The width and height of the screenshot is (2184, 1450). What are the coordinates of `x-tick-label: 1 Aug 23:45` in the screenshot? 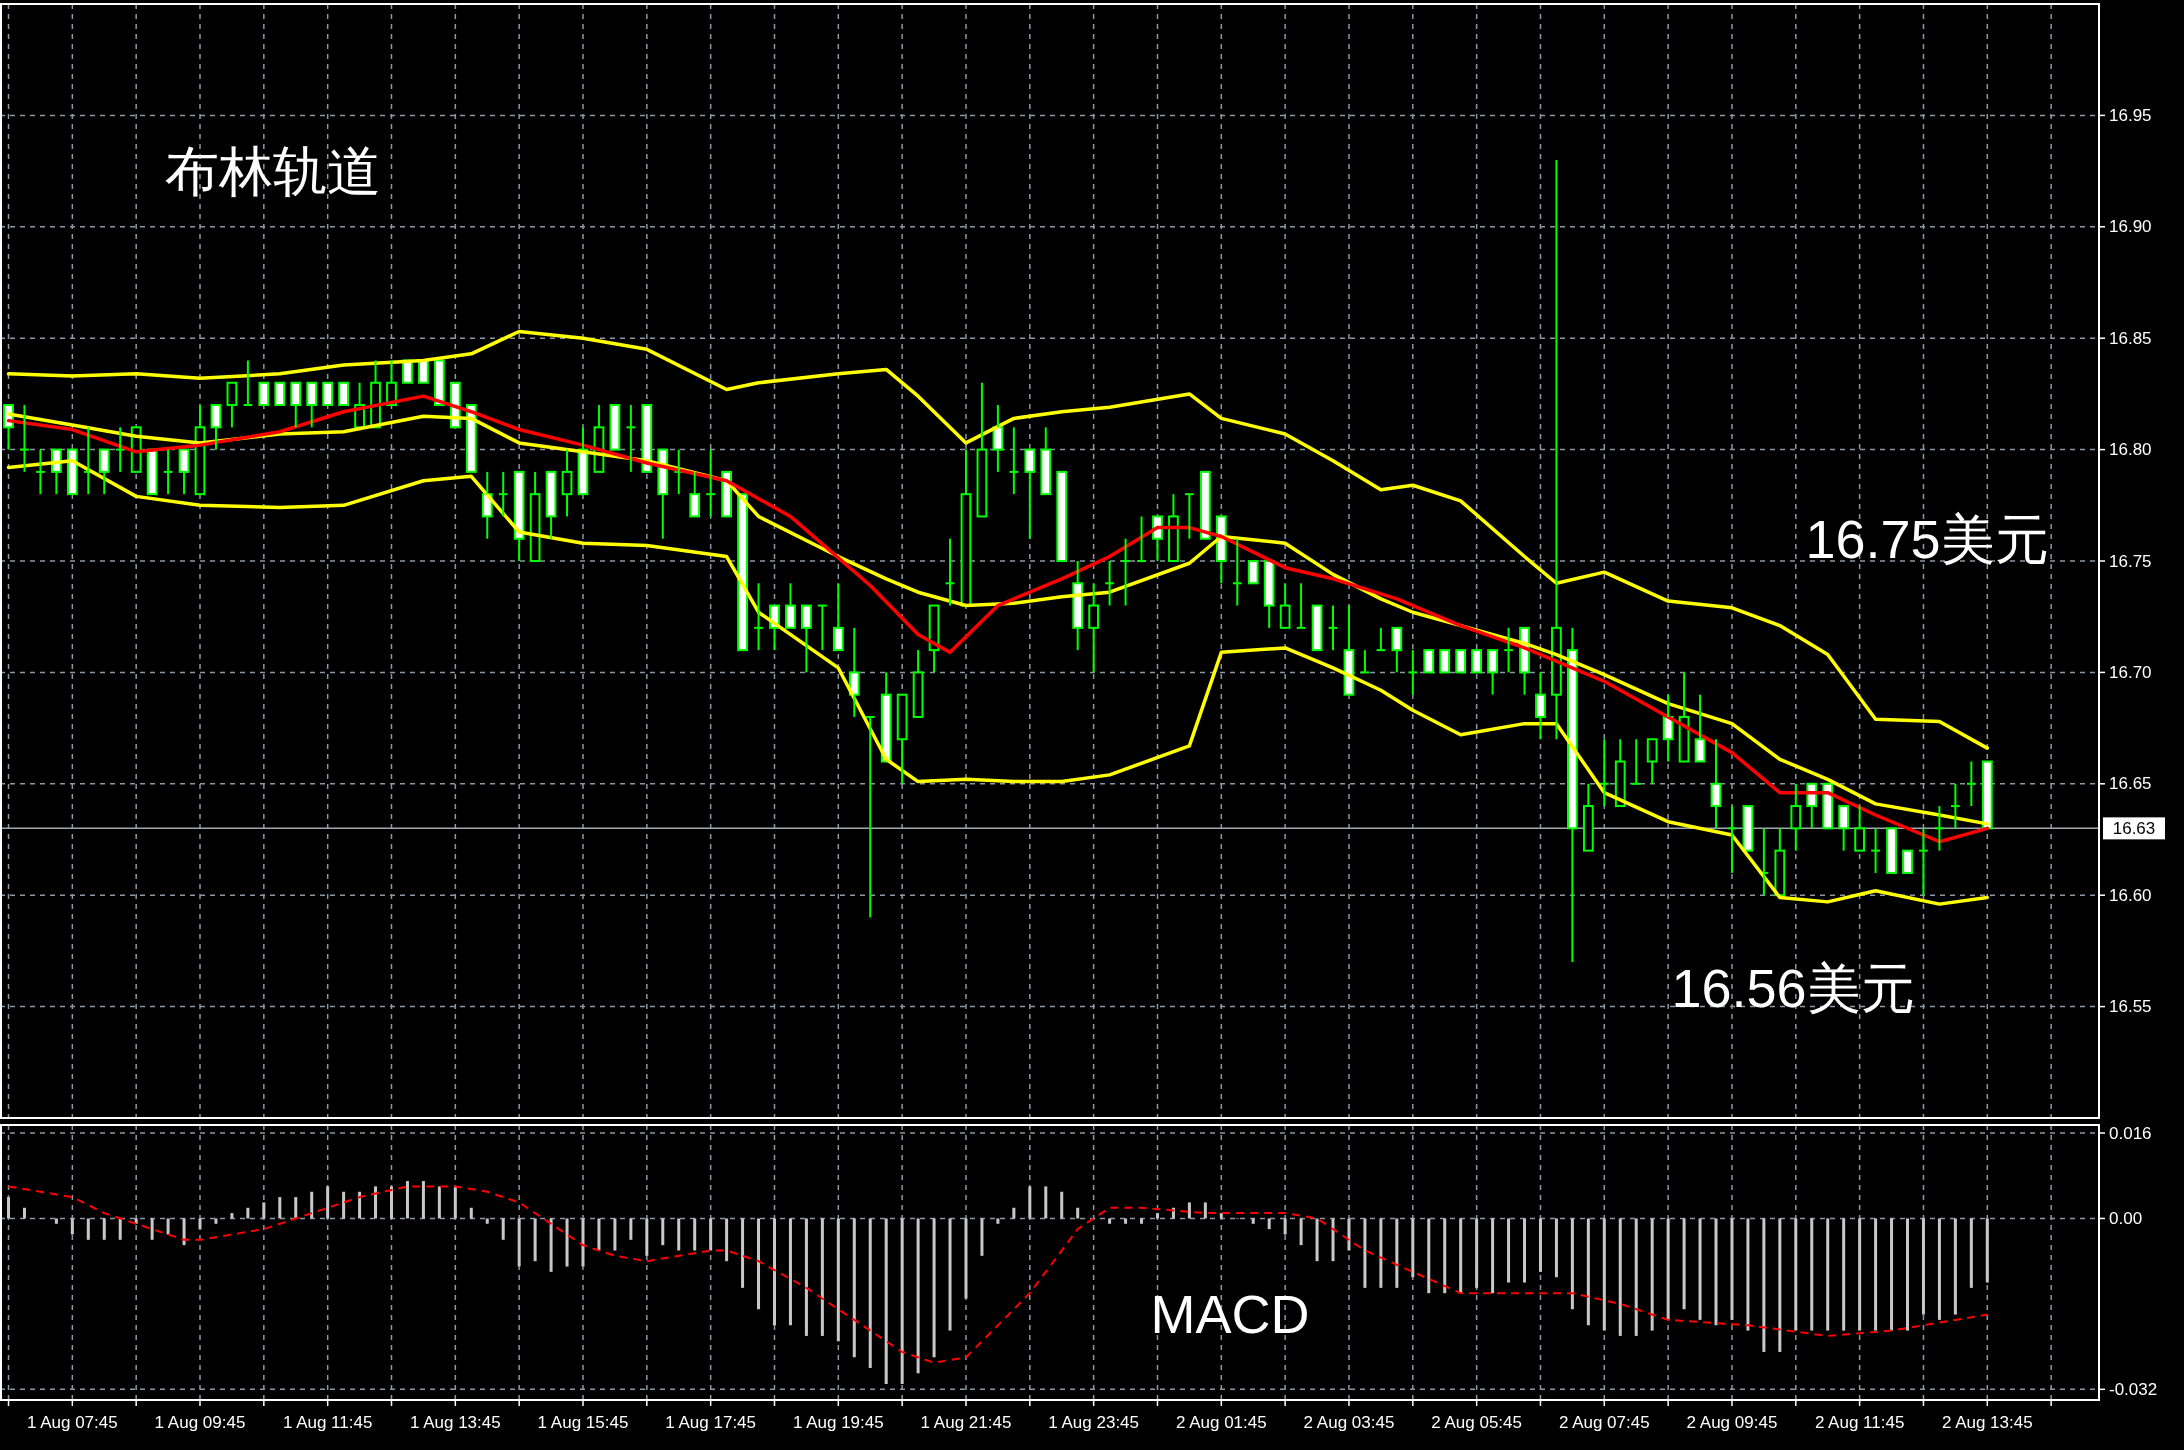 It's located at (1094, 1422).